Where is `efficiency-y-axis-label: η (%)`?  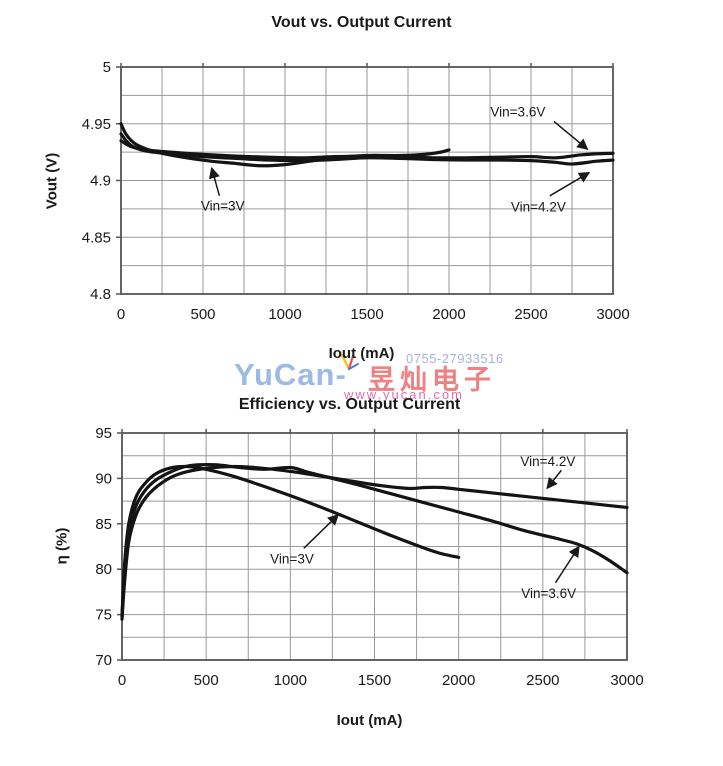 efficiency-y-axis-label: η (%) is located at coordinates (62, 546).